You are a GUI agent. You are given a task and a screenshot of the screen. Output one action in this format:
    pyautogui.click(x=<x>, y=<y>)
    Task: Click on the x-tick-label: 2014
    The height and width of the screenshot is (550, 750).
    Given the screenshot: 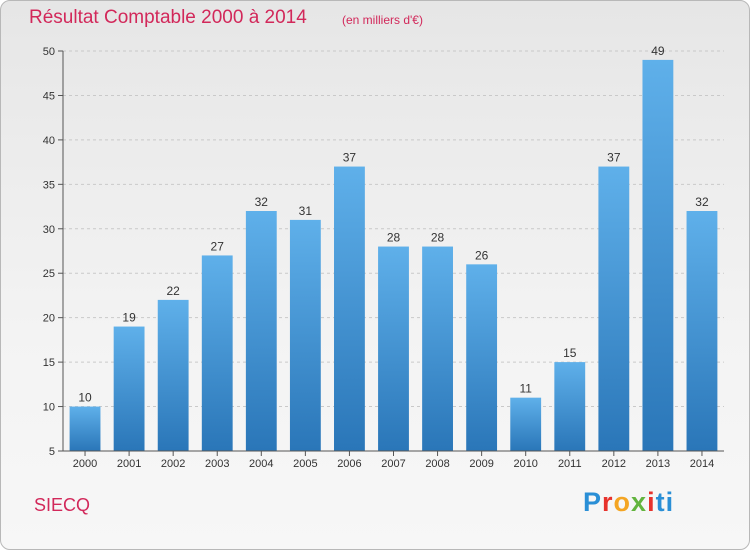 What is the action you would take?
    pyautogui.click(x=702, y=464)
    